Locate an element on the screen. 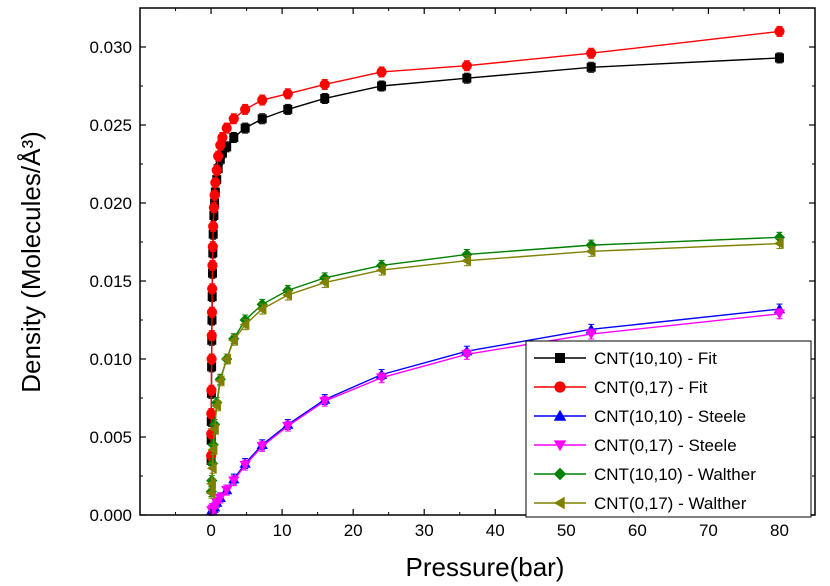  legend-box is located at coordinates (668, 429).